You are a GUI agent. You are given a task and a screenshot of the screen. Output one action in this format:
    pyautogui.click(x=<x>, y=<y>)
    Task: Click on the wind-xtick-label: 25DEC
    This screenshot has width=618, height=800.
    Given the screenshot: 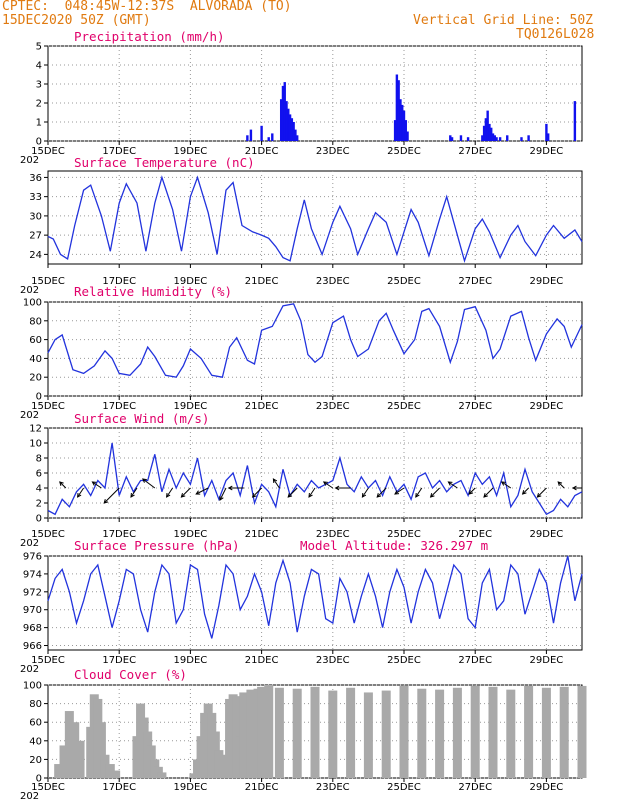 What is the action you would take?
    pyautogui.click(x=404, y=534)
    